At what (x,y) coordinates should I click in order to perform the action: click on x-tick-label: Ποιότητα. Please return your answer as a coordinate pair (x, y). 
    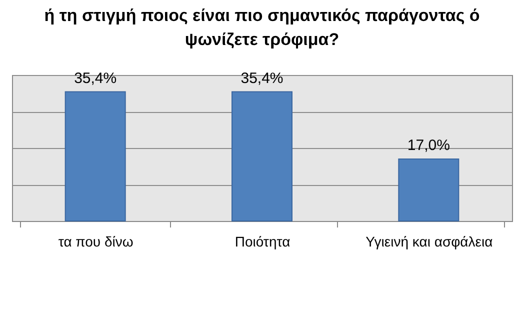
    Looking at the image, I should click on (262, 242).